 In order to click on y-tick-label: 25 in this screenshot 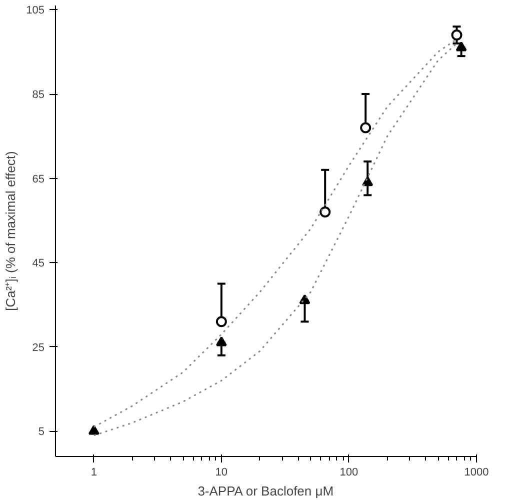, I will do `click(38, 348)`.